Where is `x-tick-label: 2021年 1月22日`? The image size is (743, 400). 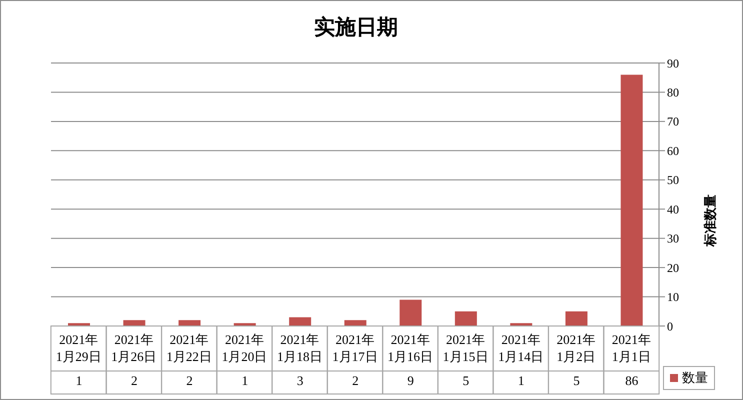 x-tick-label: 2021年 1月22日 is located at coordinates (189, 348).